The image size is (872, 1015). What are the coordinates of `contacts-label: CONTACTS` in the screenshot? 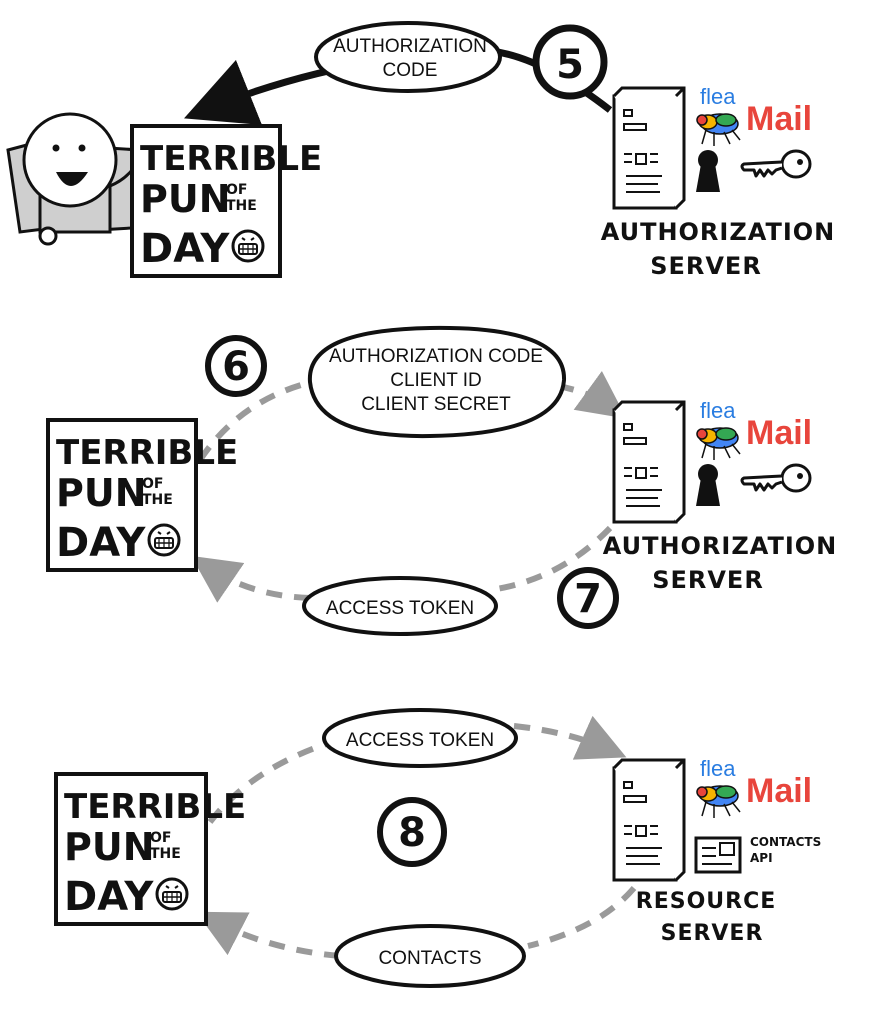 It's located at (429, 958).